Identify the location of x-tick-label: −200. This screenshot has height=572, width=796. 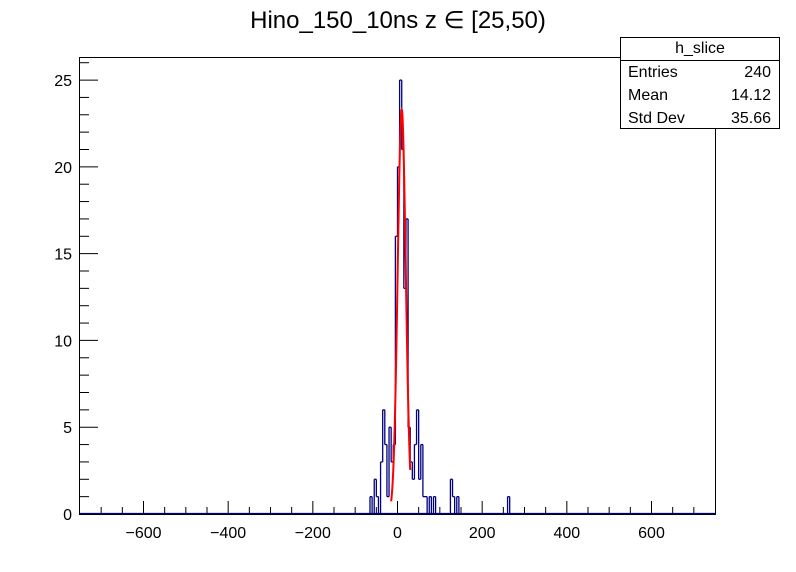
(313, 533).